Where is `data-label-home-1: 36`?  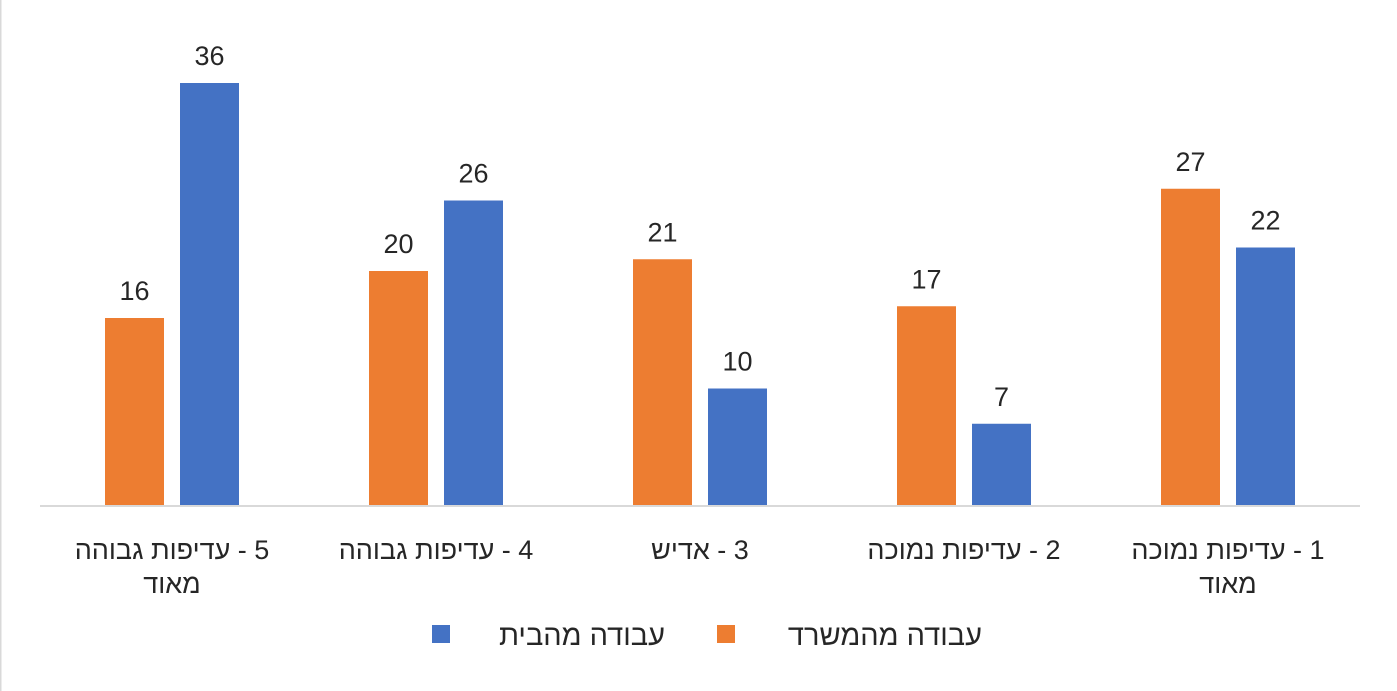 data-label-home-1: 36 is located at coordinates (209, 56).